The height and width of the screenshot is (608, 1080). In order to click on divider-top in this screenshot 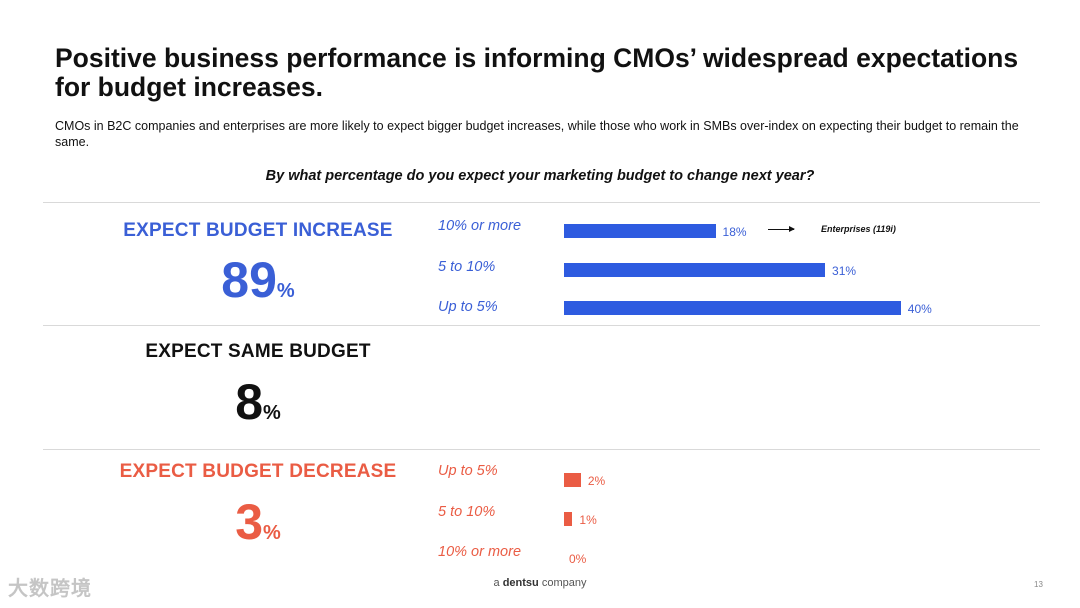, I will do `click(541, 202)`.